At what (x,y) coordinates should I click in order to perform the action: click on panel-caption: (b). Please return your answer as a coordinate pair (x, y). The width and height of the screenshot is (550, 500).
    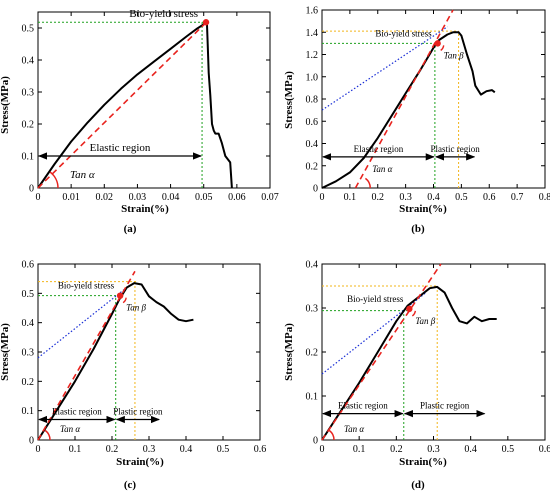
    Looking at the image, I should click on (418, 229).